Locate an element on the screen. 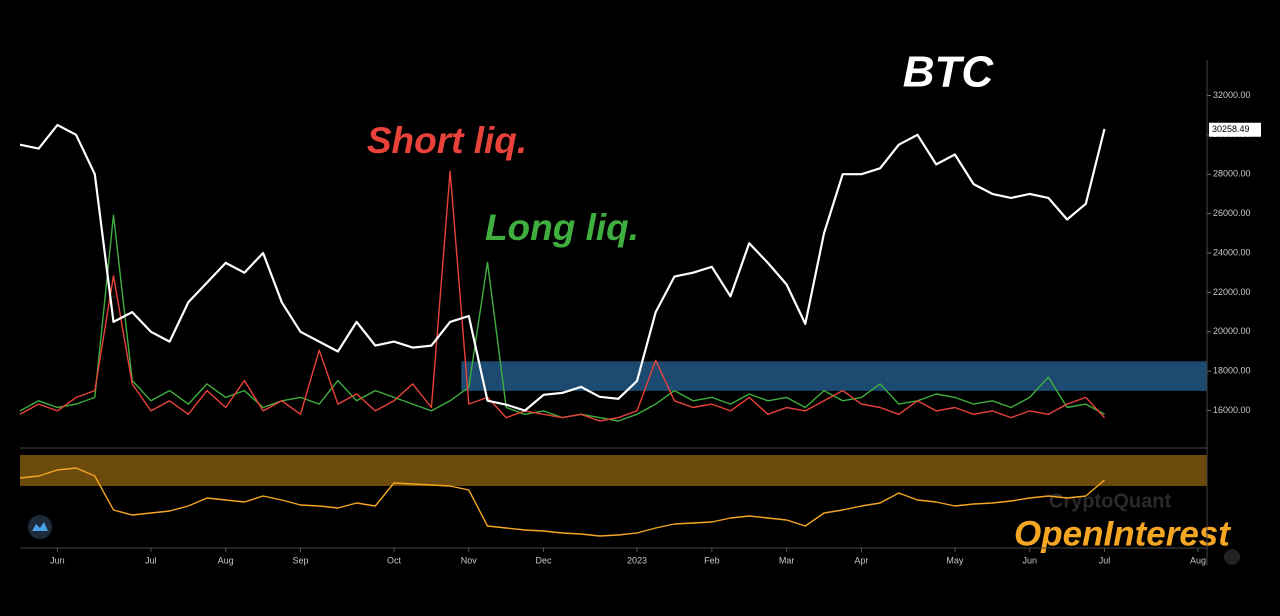  y-tick-label: 32000.00 is located at coordinates (1232, 95).